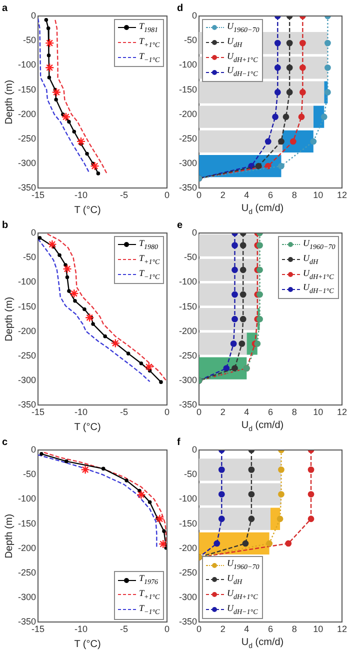  I want to click on chart-title: a, so click(5, 8).